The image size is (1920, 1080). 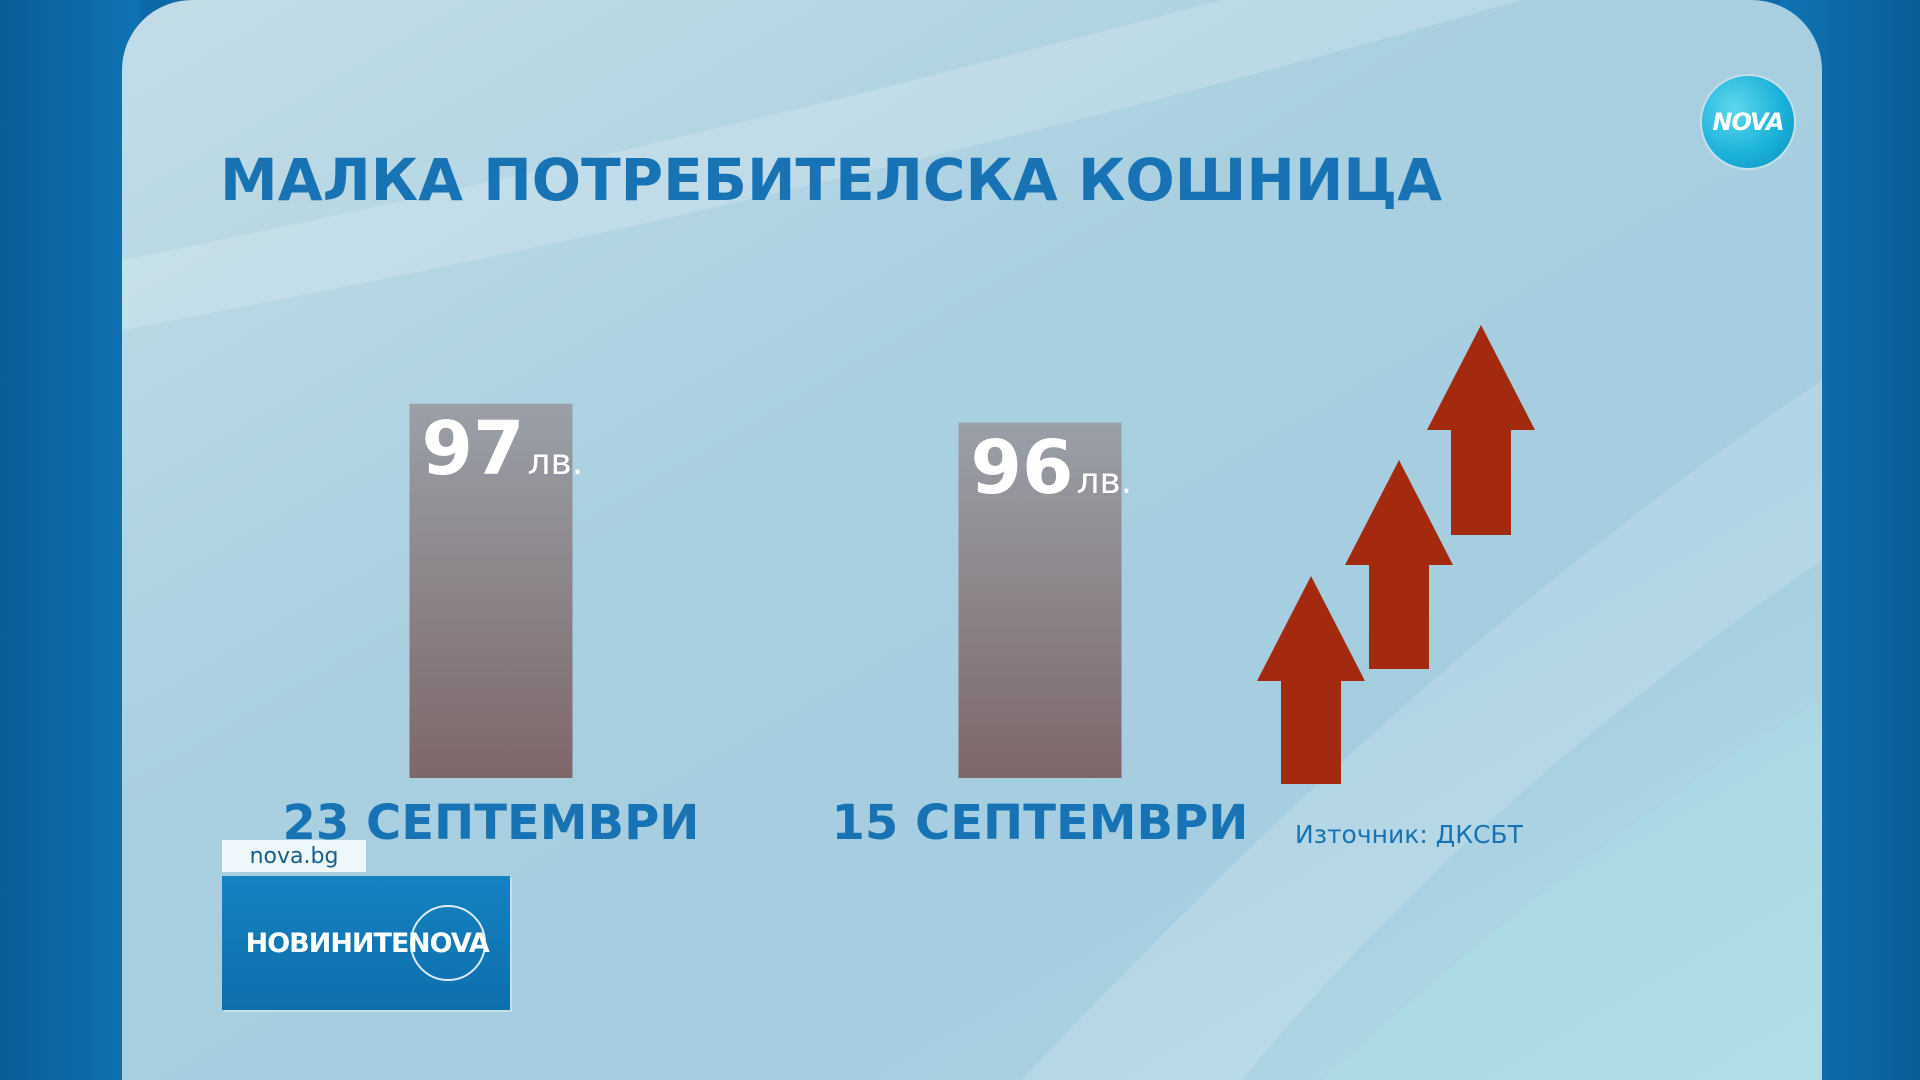 I want to click on category-label-2: 15 СЕПТЕМВРИ, so click(x=1040, y=823).